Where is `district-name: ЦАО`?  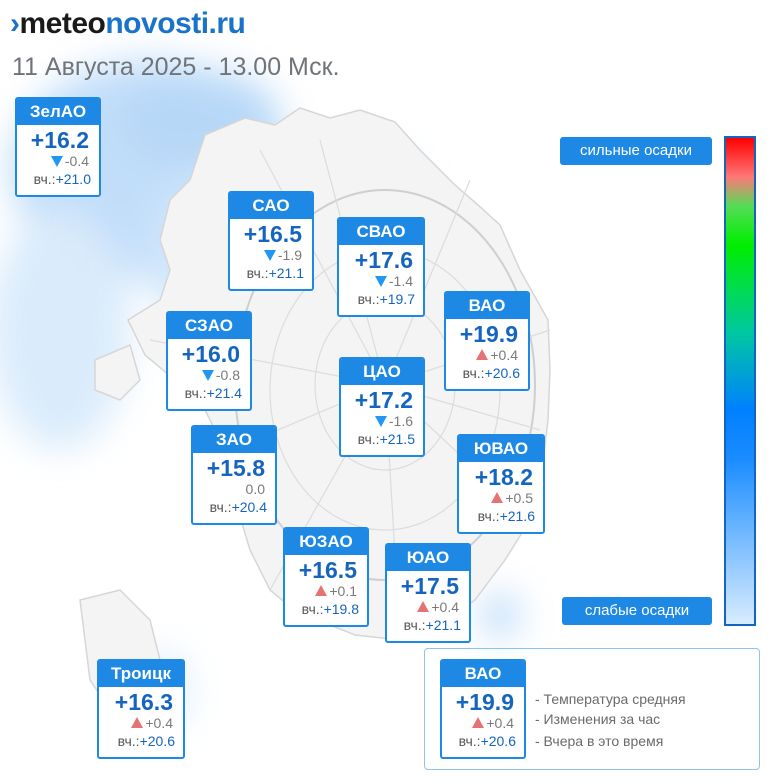 district-name: ЦАО is located at coordinates (382, 372).